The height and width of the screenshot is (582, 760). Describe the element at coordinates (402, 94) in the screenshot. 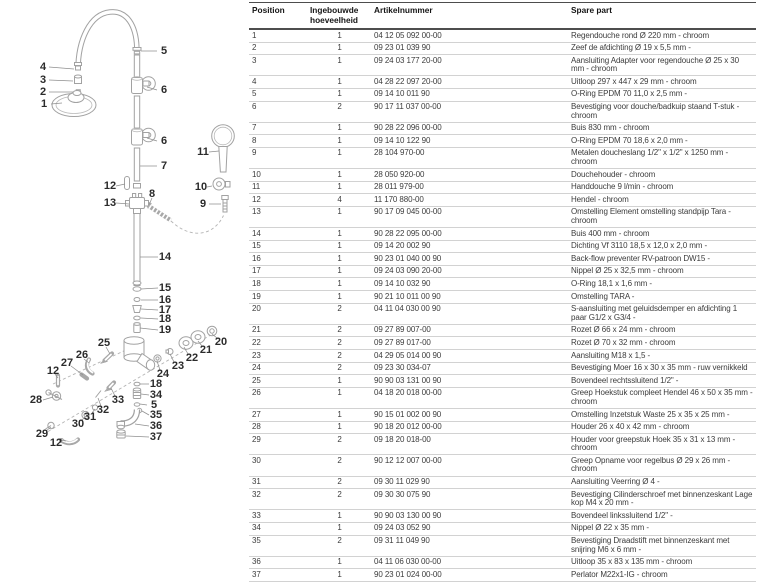

I see `artikelnummer-cell: 09 14 10 011 90` at that location.